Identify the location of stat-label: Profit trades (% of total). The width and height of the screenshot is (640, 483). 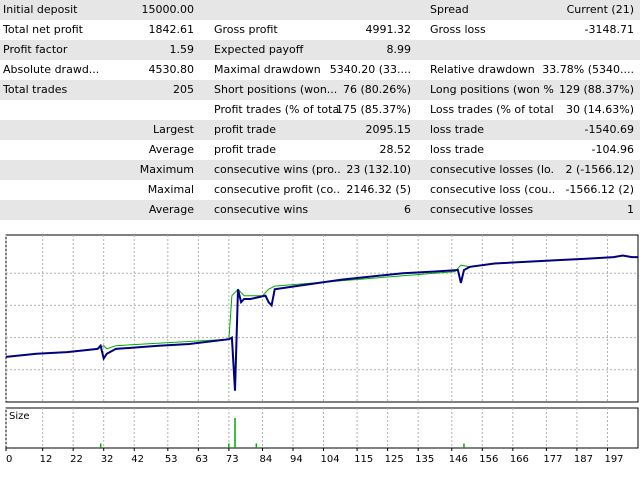
(277, 109).